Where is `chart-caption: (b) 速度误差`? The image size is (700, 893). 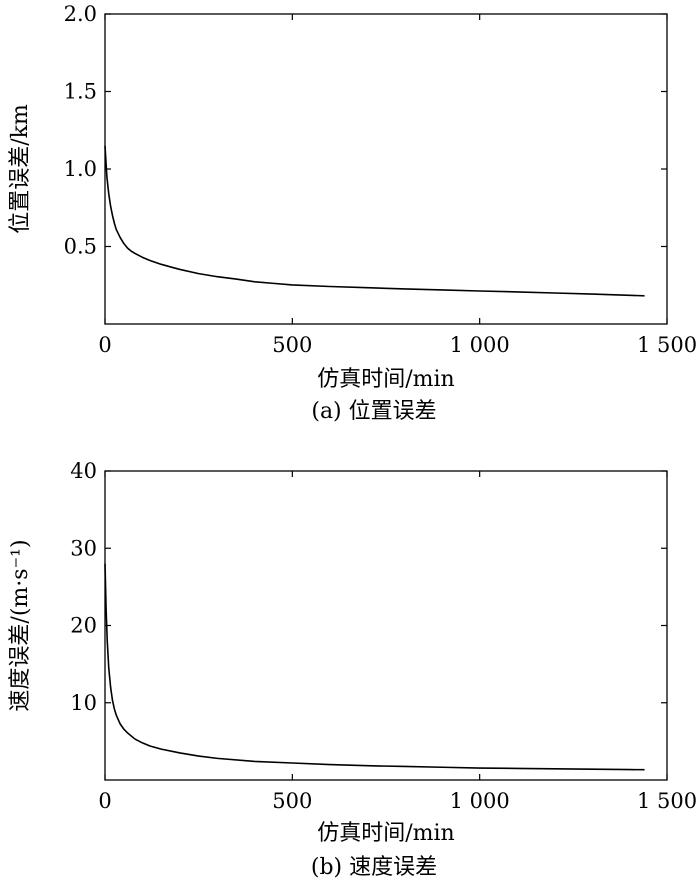
chart-caption: (b) 速度误差 is located at coordinates (374, 867).